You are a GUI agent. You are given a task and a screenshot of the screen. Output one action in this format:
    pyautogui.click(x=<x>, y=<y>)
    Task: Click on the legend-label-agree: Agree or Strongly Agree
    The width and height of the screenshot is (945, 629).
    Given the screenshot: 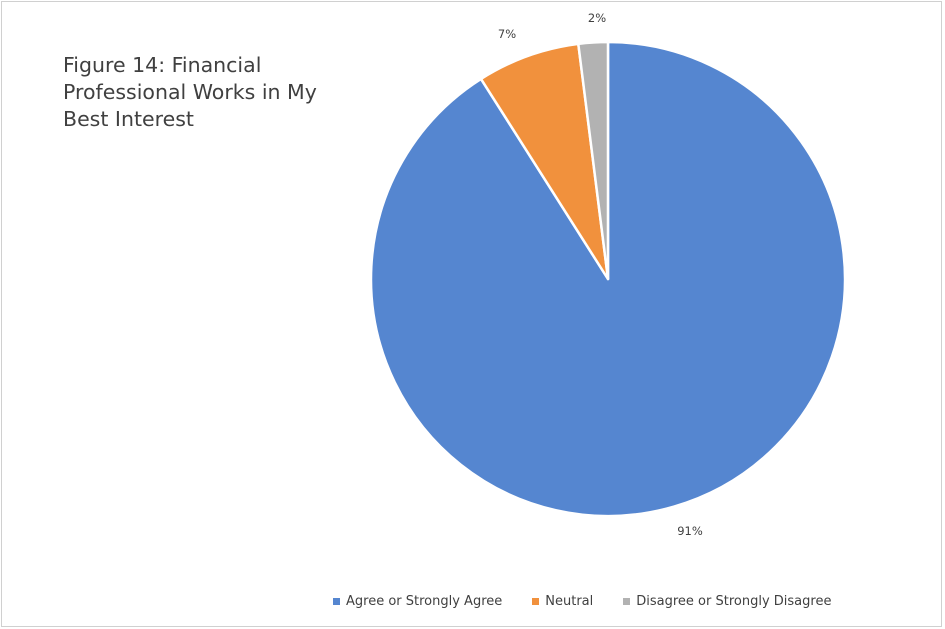 What is the action you would take?
    pyautogui.click(x=424, y=601)
    